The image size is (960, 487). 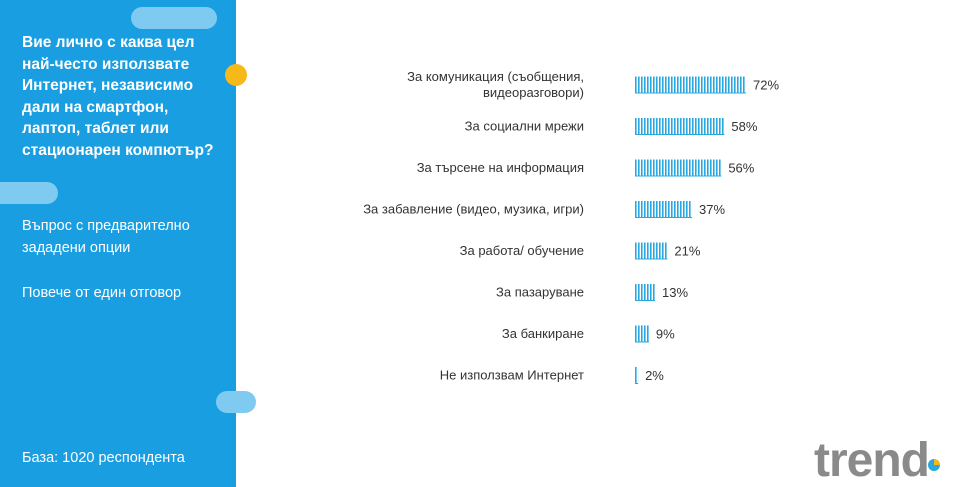 What do you see at coordinates (524, 126) in the screenshot?
I see `category-label: За социални мрежи` at bounding box center [524, 126].